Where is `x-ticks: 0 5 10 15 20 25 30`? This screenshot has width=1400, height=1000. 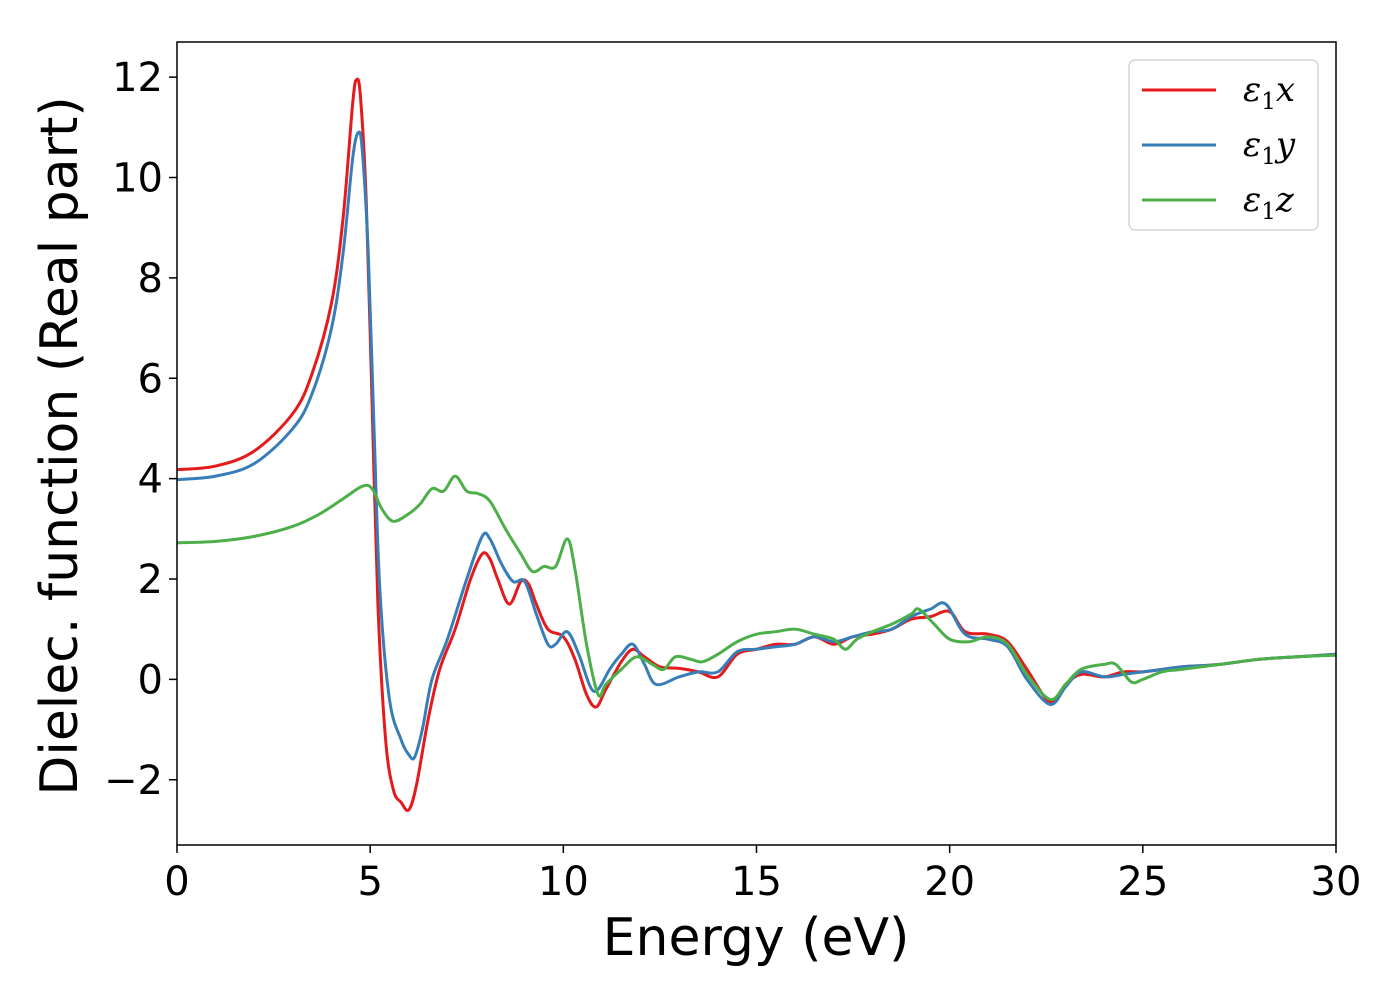
x-ticks: 0 5 10 15 20 25 30 is located at coordinates (762, 875).